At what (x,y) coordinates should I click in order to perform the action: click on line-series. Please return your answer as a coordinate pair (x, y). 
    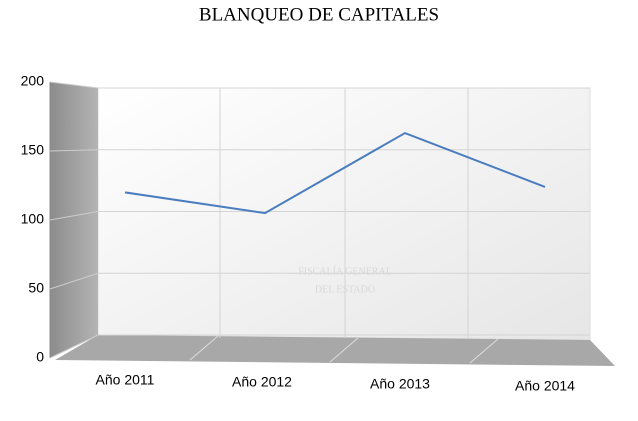
    Looking at the image, I should click on (335, 173).